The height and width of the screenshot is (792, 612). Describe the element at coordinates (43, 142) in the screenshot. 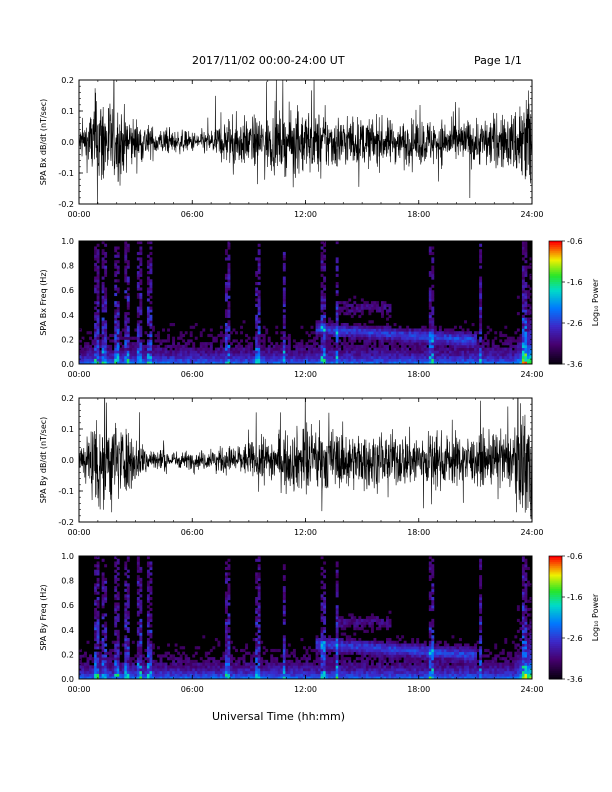

I see `y-axis-label: SPA Bx dB/dt (nT/sec)` at that location.